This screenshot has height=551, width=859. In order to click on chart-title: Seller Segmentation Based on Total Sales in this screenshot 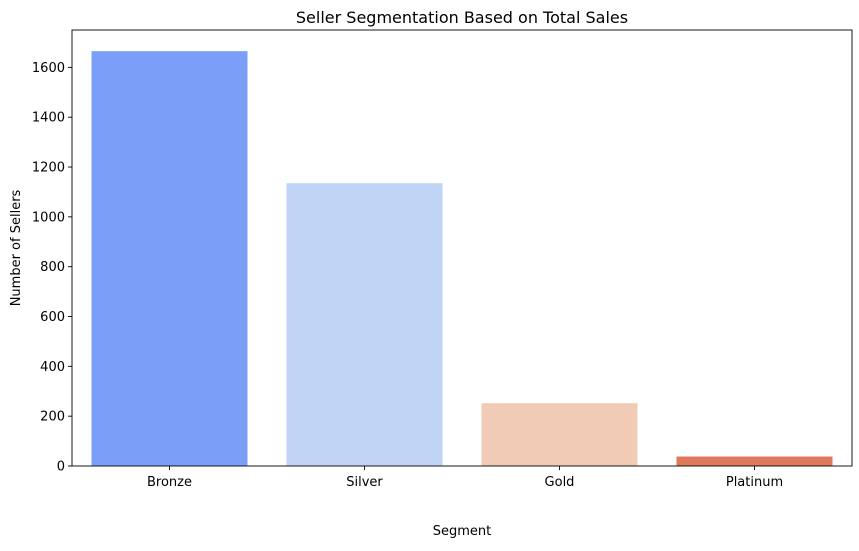, I will do `click(462, 17)`.